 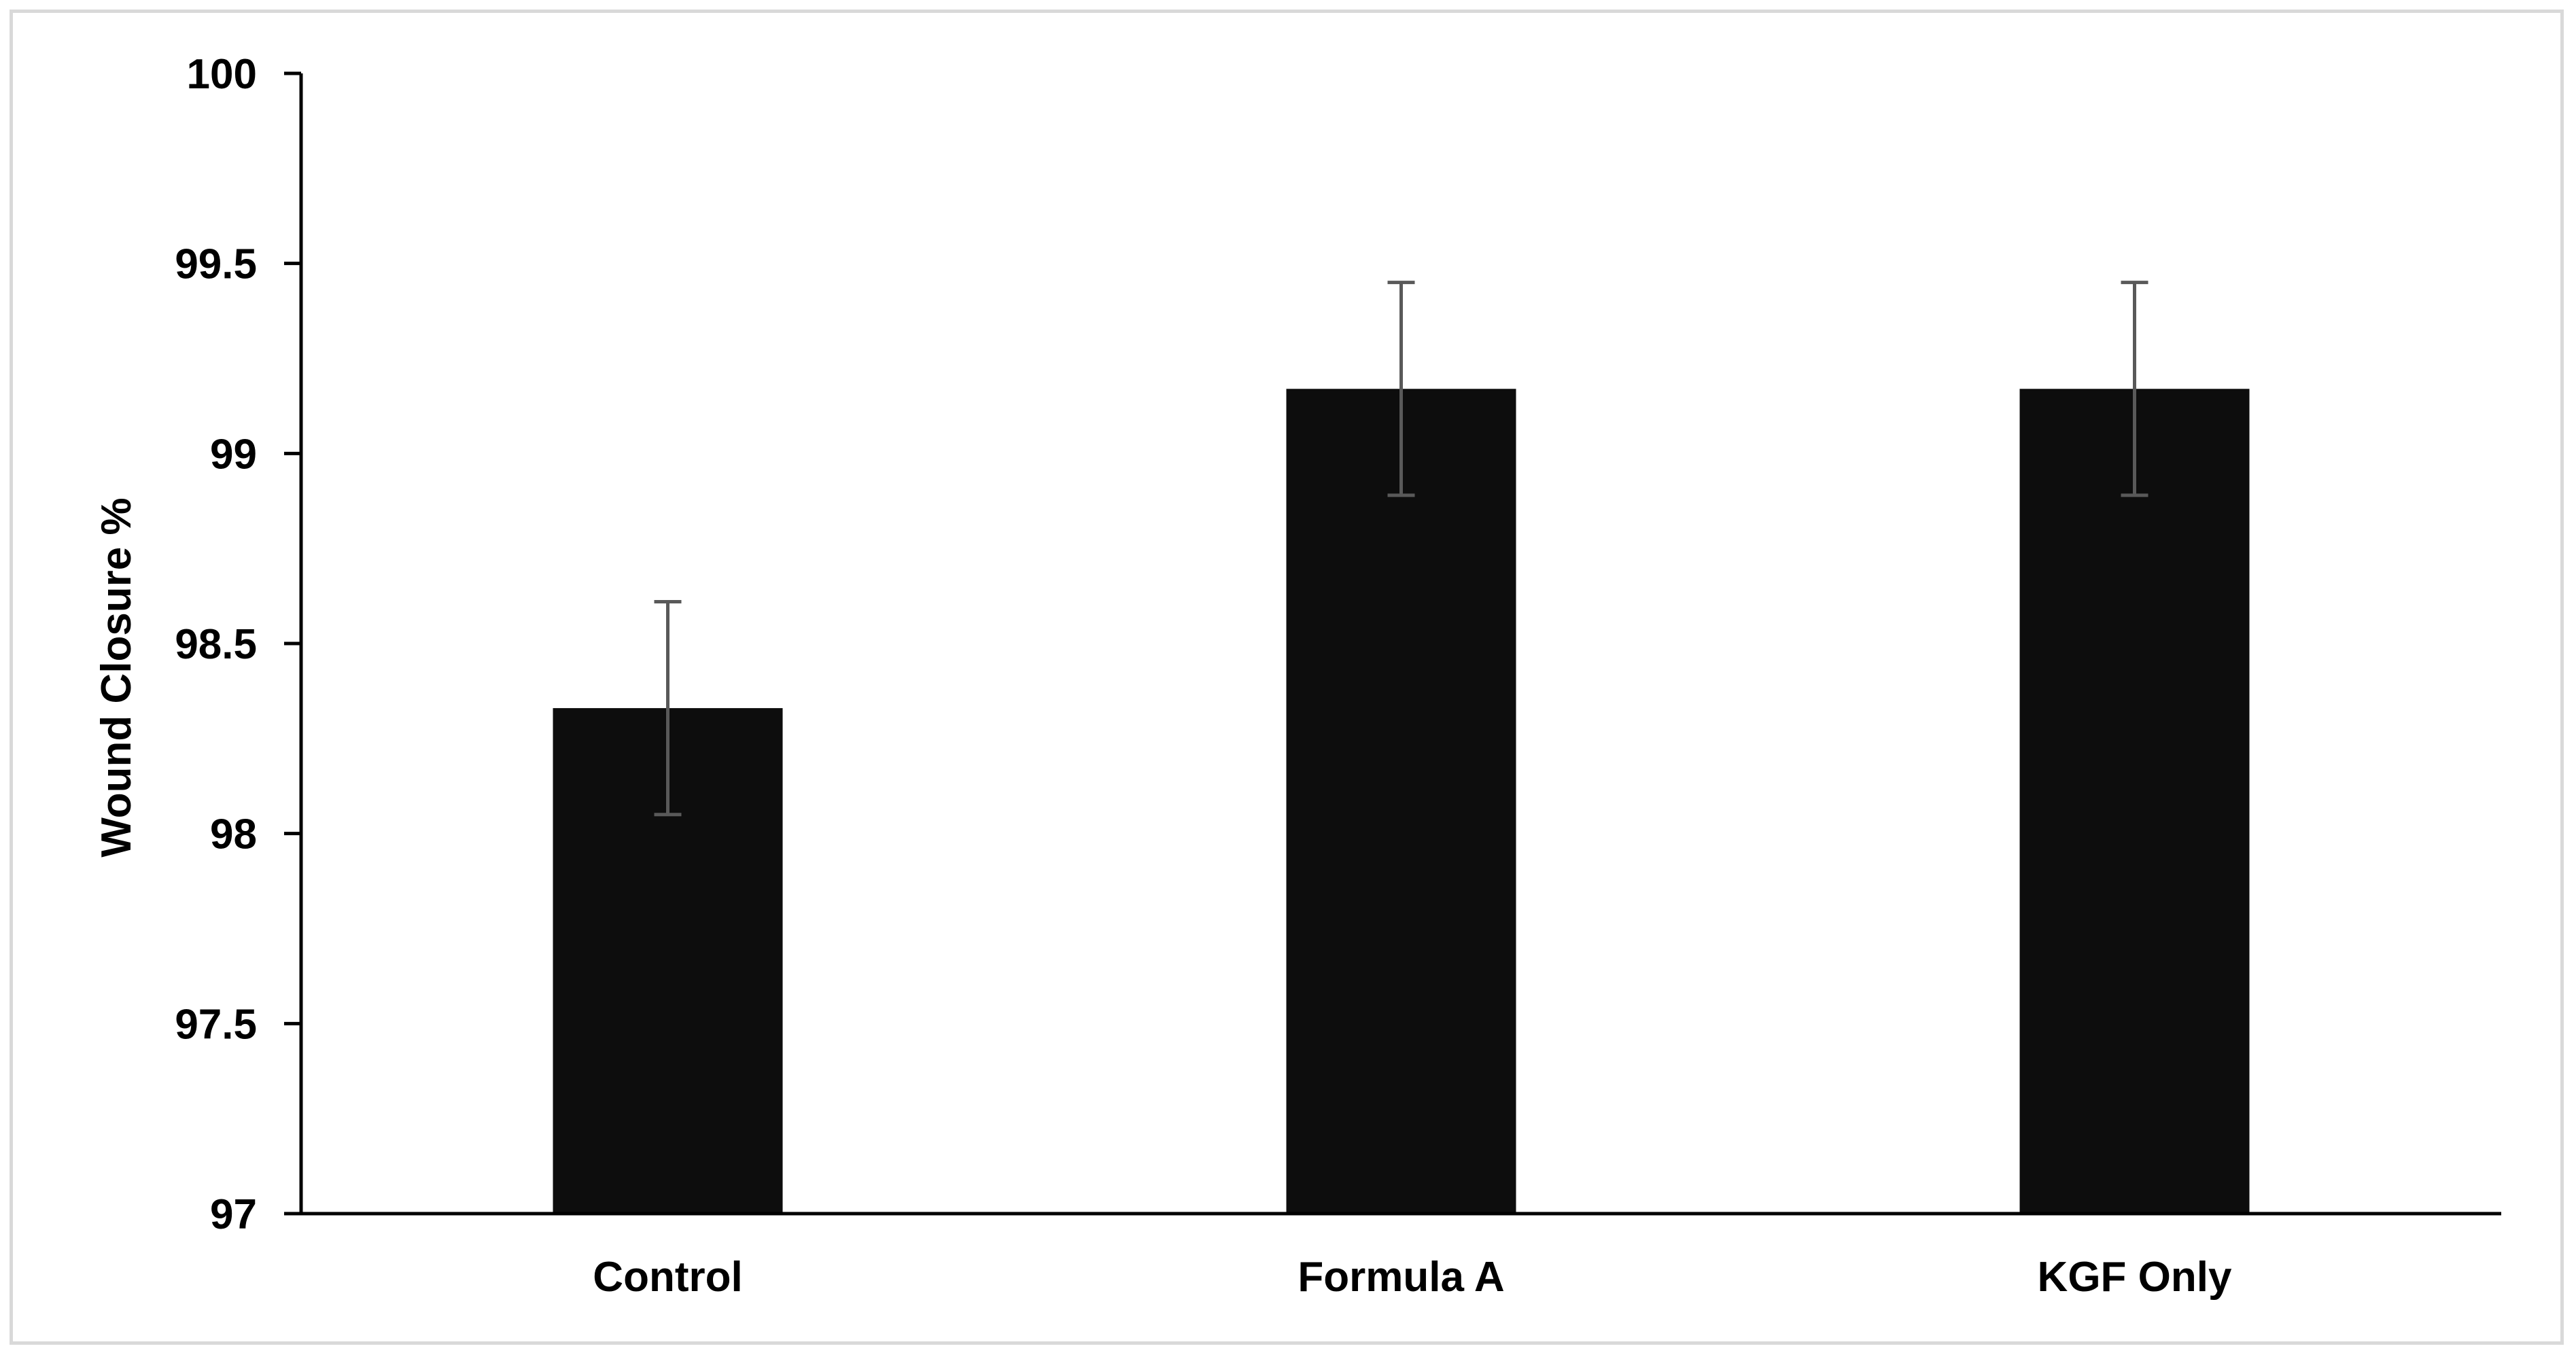 I want to click on error-bar-kgf-only, so click(x=2134, y=389).